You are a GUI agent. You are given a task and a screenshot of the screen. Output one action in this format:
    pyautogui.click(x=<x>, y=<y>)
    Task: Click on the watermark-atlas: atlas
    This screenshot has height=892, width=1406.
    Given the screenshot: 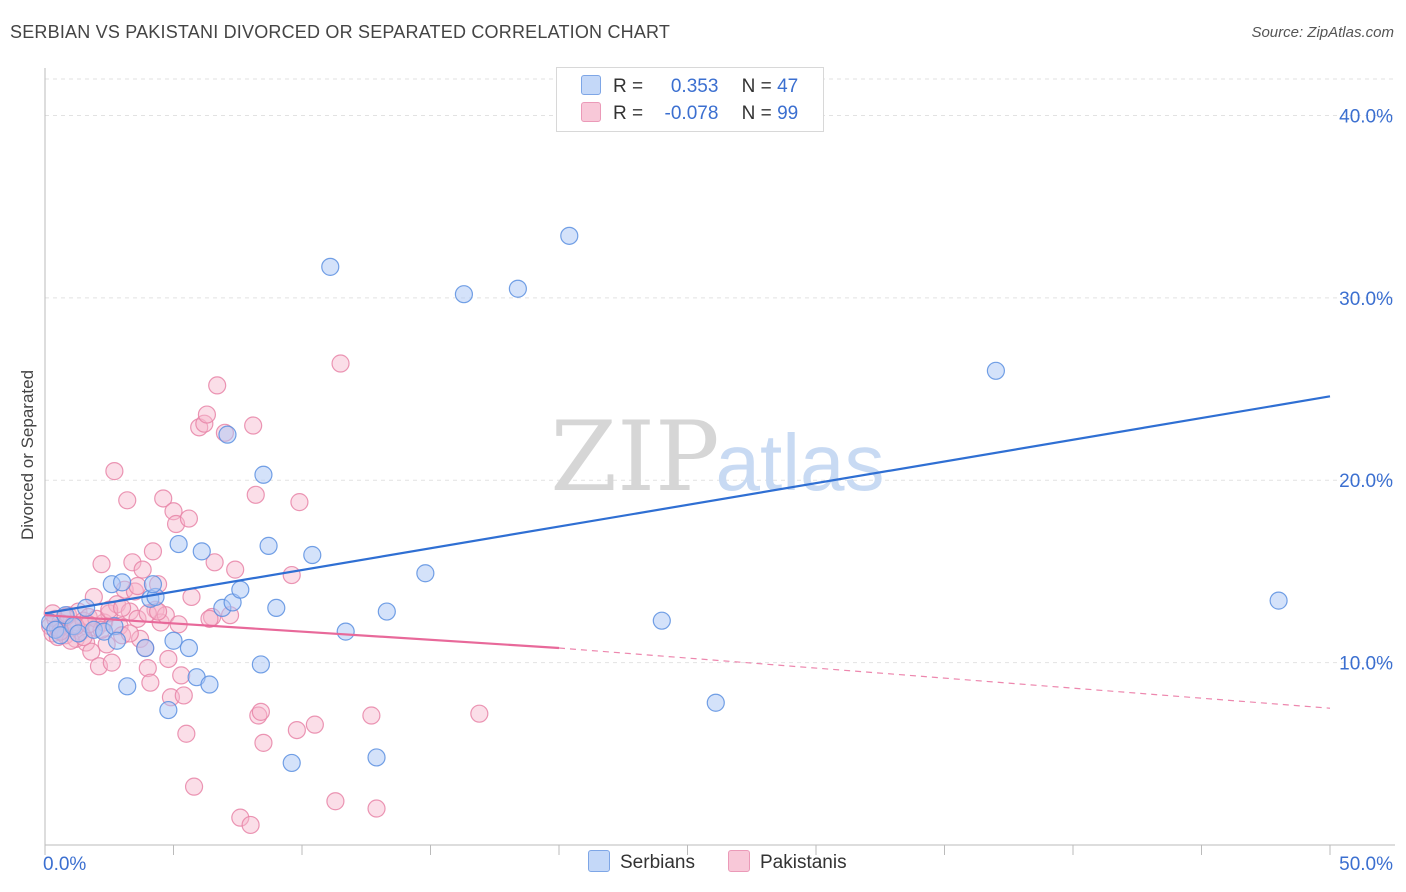 What is the action you would take?
    pyautogui.click(x=800, y=462)
    